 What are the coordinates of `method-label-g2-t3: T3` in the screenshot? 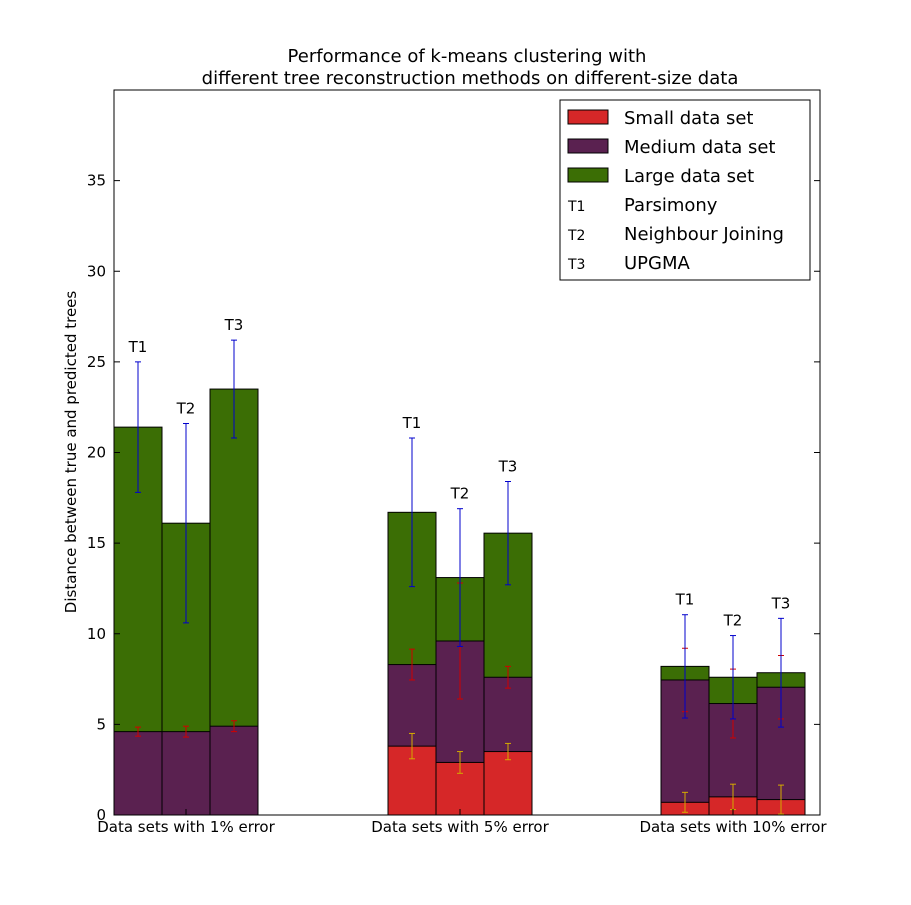 It's located at (508, 467).